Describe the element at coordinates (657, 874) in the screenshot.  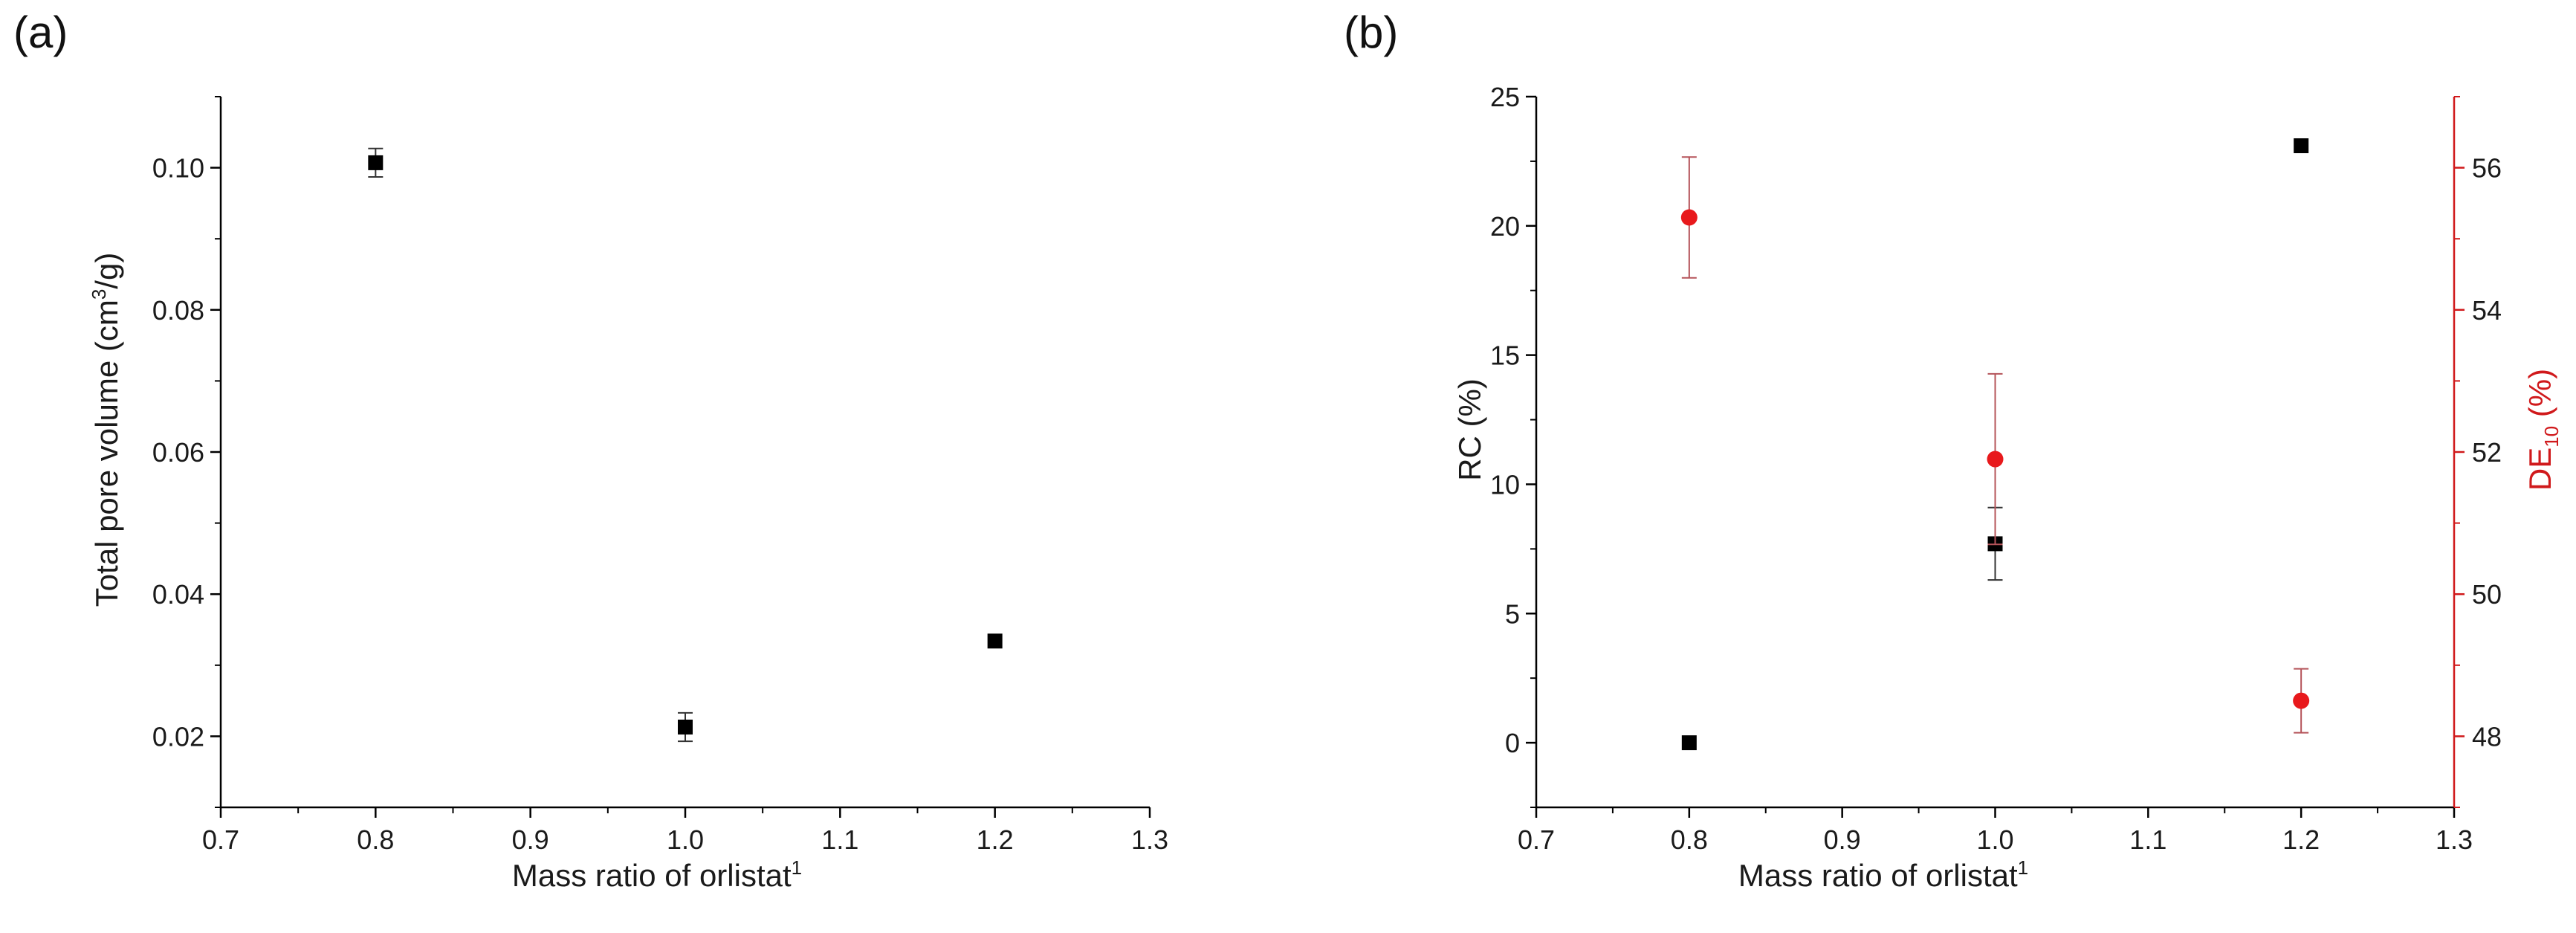
I see `panel-a-x-axis-title: Mass ratio of orlistat1` at that location.